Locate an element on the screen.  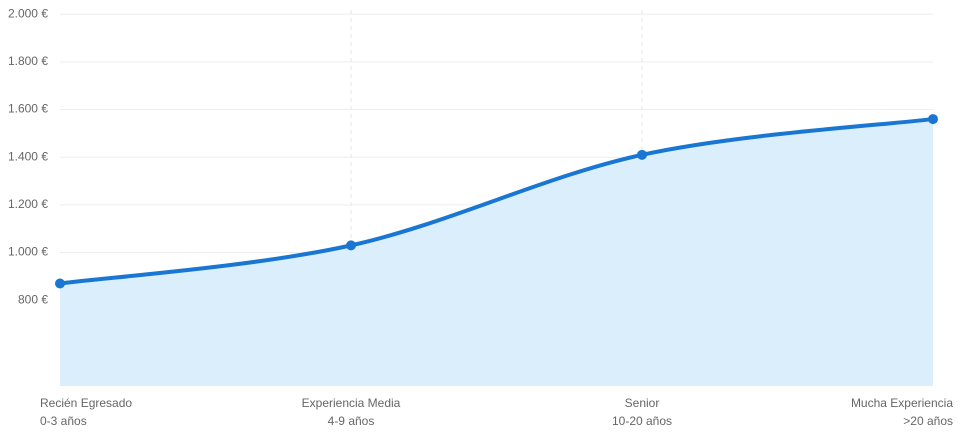
y-tick-label: 1.400 € is located at coordinates (28, 156).